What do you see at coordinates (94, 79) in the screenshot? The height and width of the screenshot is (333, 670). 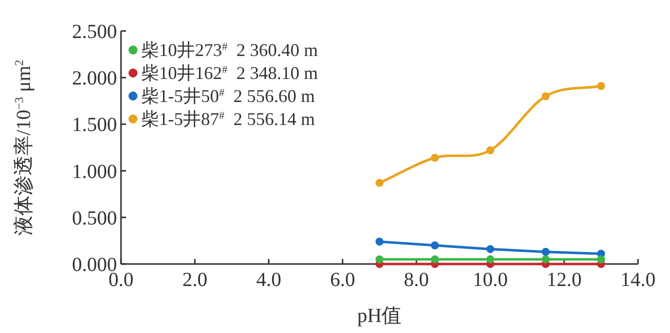 I see `y-tick-label: 2.000` at bounding box center [94, 79].